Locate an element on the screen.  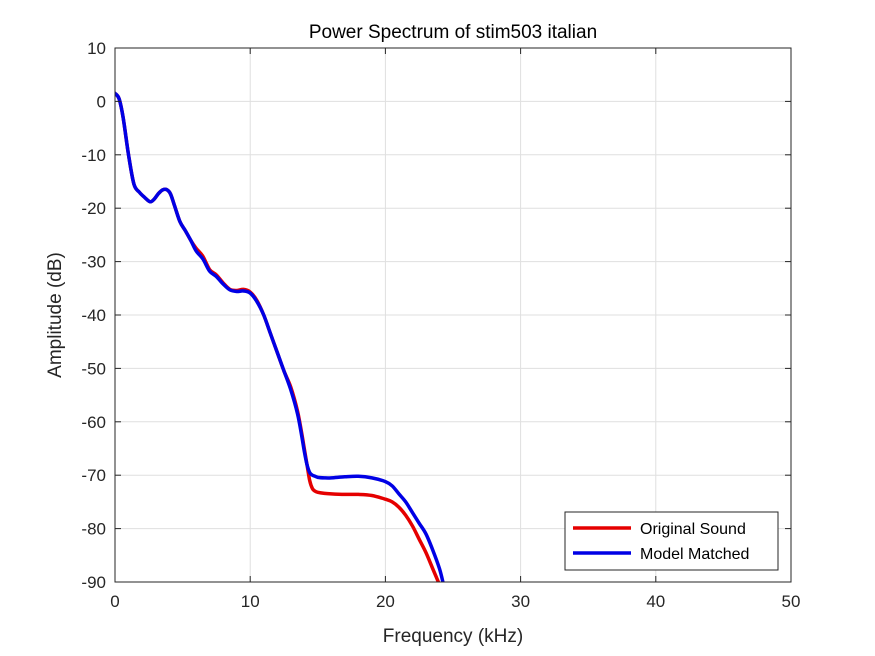
y-tick-label: -30 is located at coordinates (93, 262).